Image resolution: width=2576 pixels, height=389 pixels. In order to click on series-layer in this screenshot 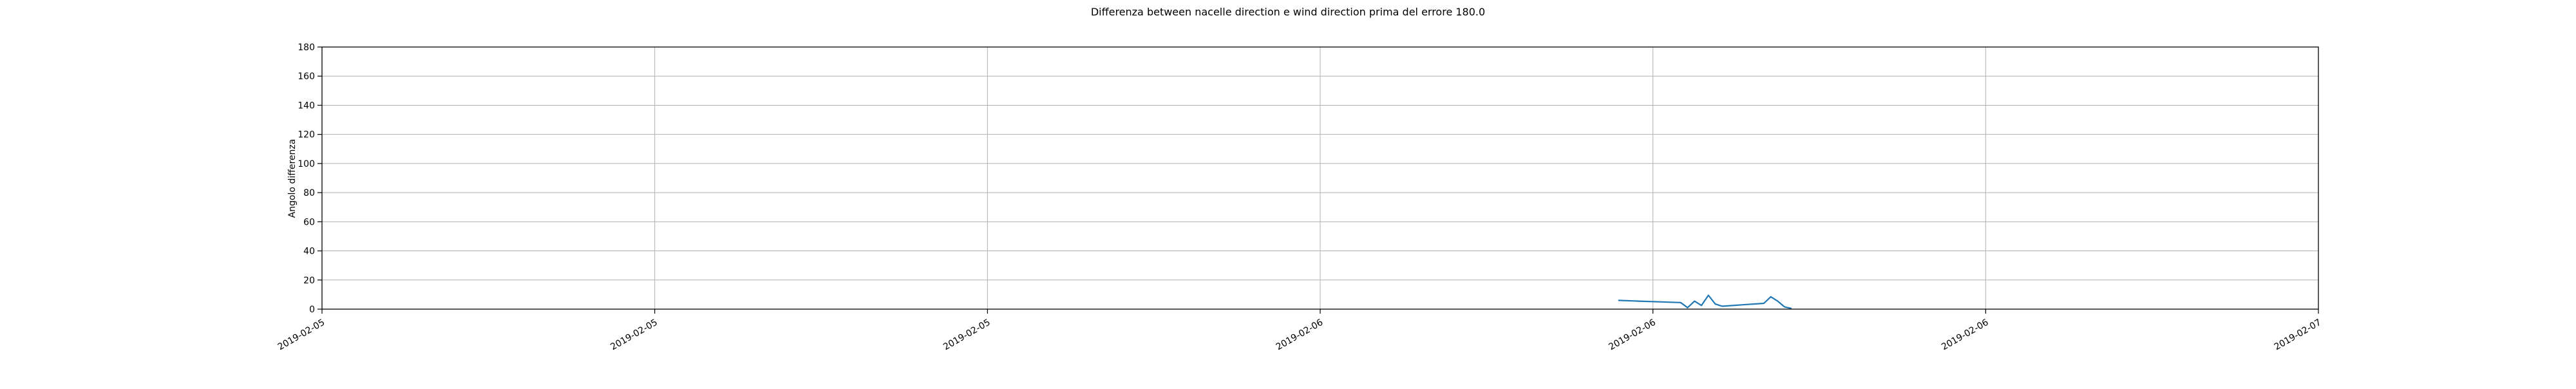, I will do `click(1705, 301)`.